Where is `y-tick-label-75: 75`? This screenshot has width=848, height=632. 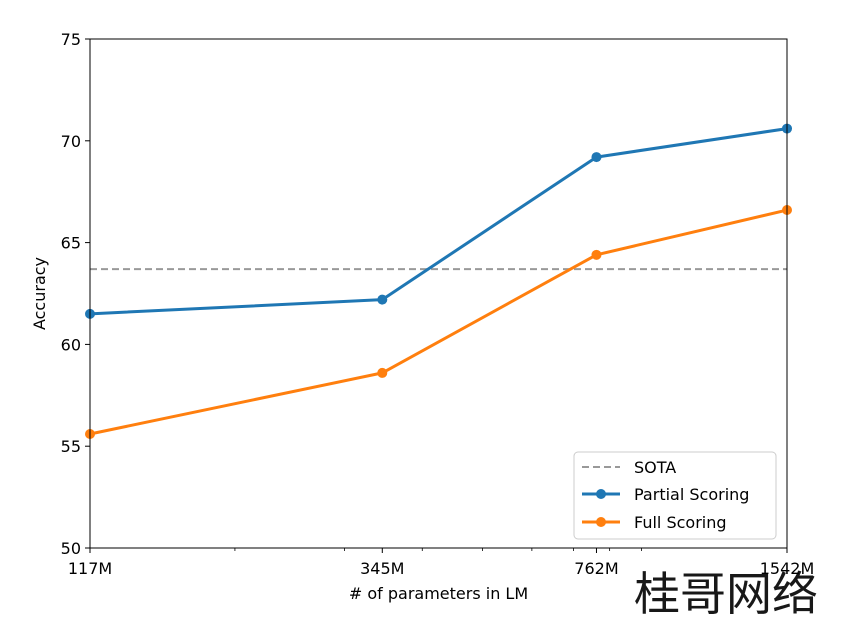 y-tick-label-75: 75 is located at coordinates (71, 39).